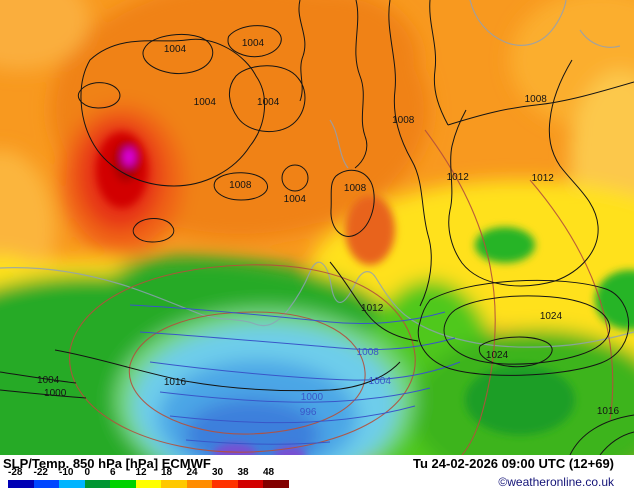 The width and height of the screenshot is (634, 490). What do you see at coordinates (167, 472) in the screenshot?
I see `scale-tick-label: 18` at bounding box center [167, 472].